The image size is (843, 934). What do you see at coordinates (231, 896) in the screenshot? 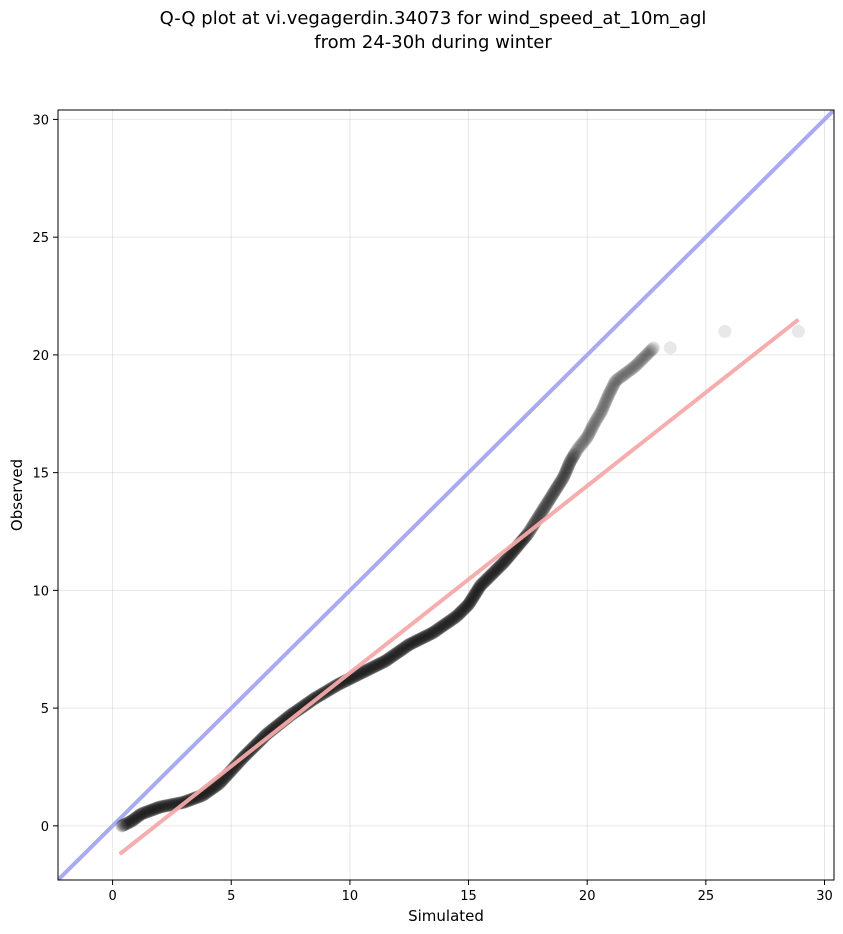
I see `x-tick-label: 5` at bounding box center [231, 896].